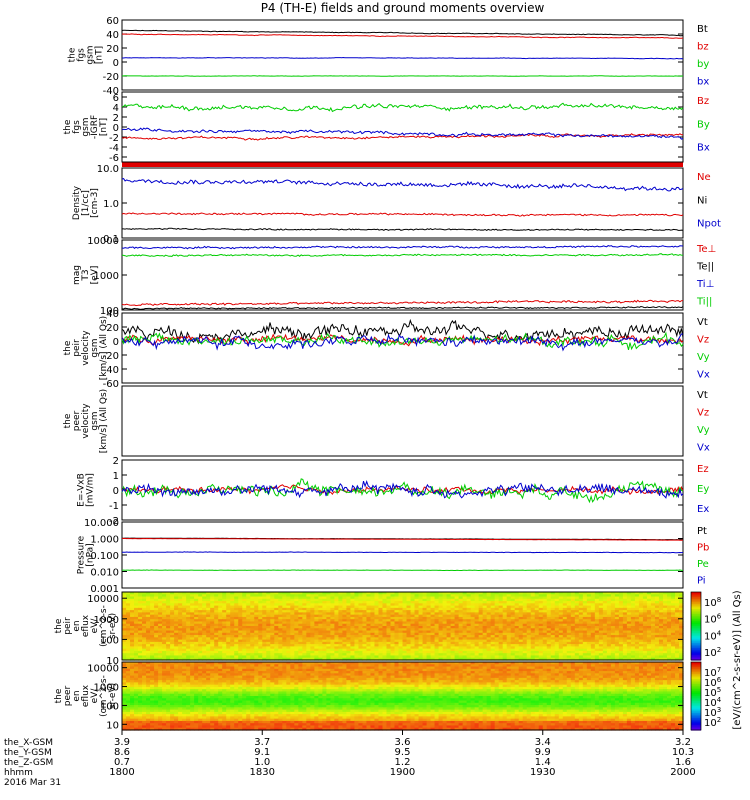 The height and width of the screenshot is (800, 750). I want to click on ylabel-4-4: [km/s] (All Qs), so click(104, 348).